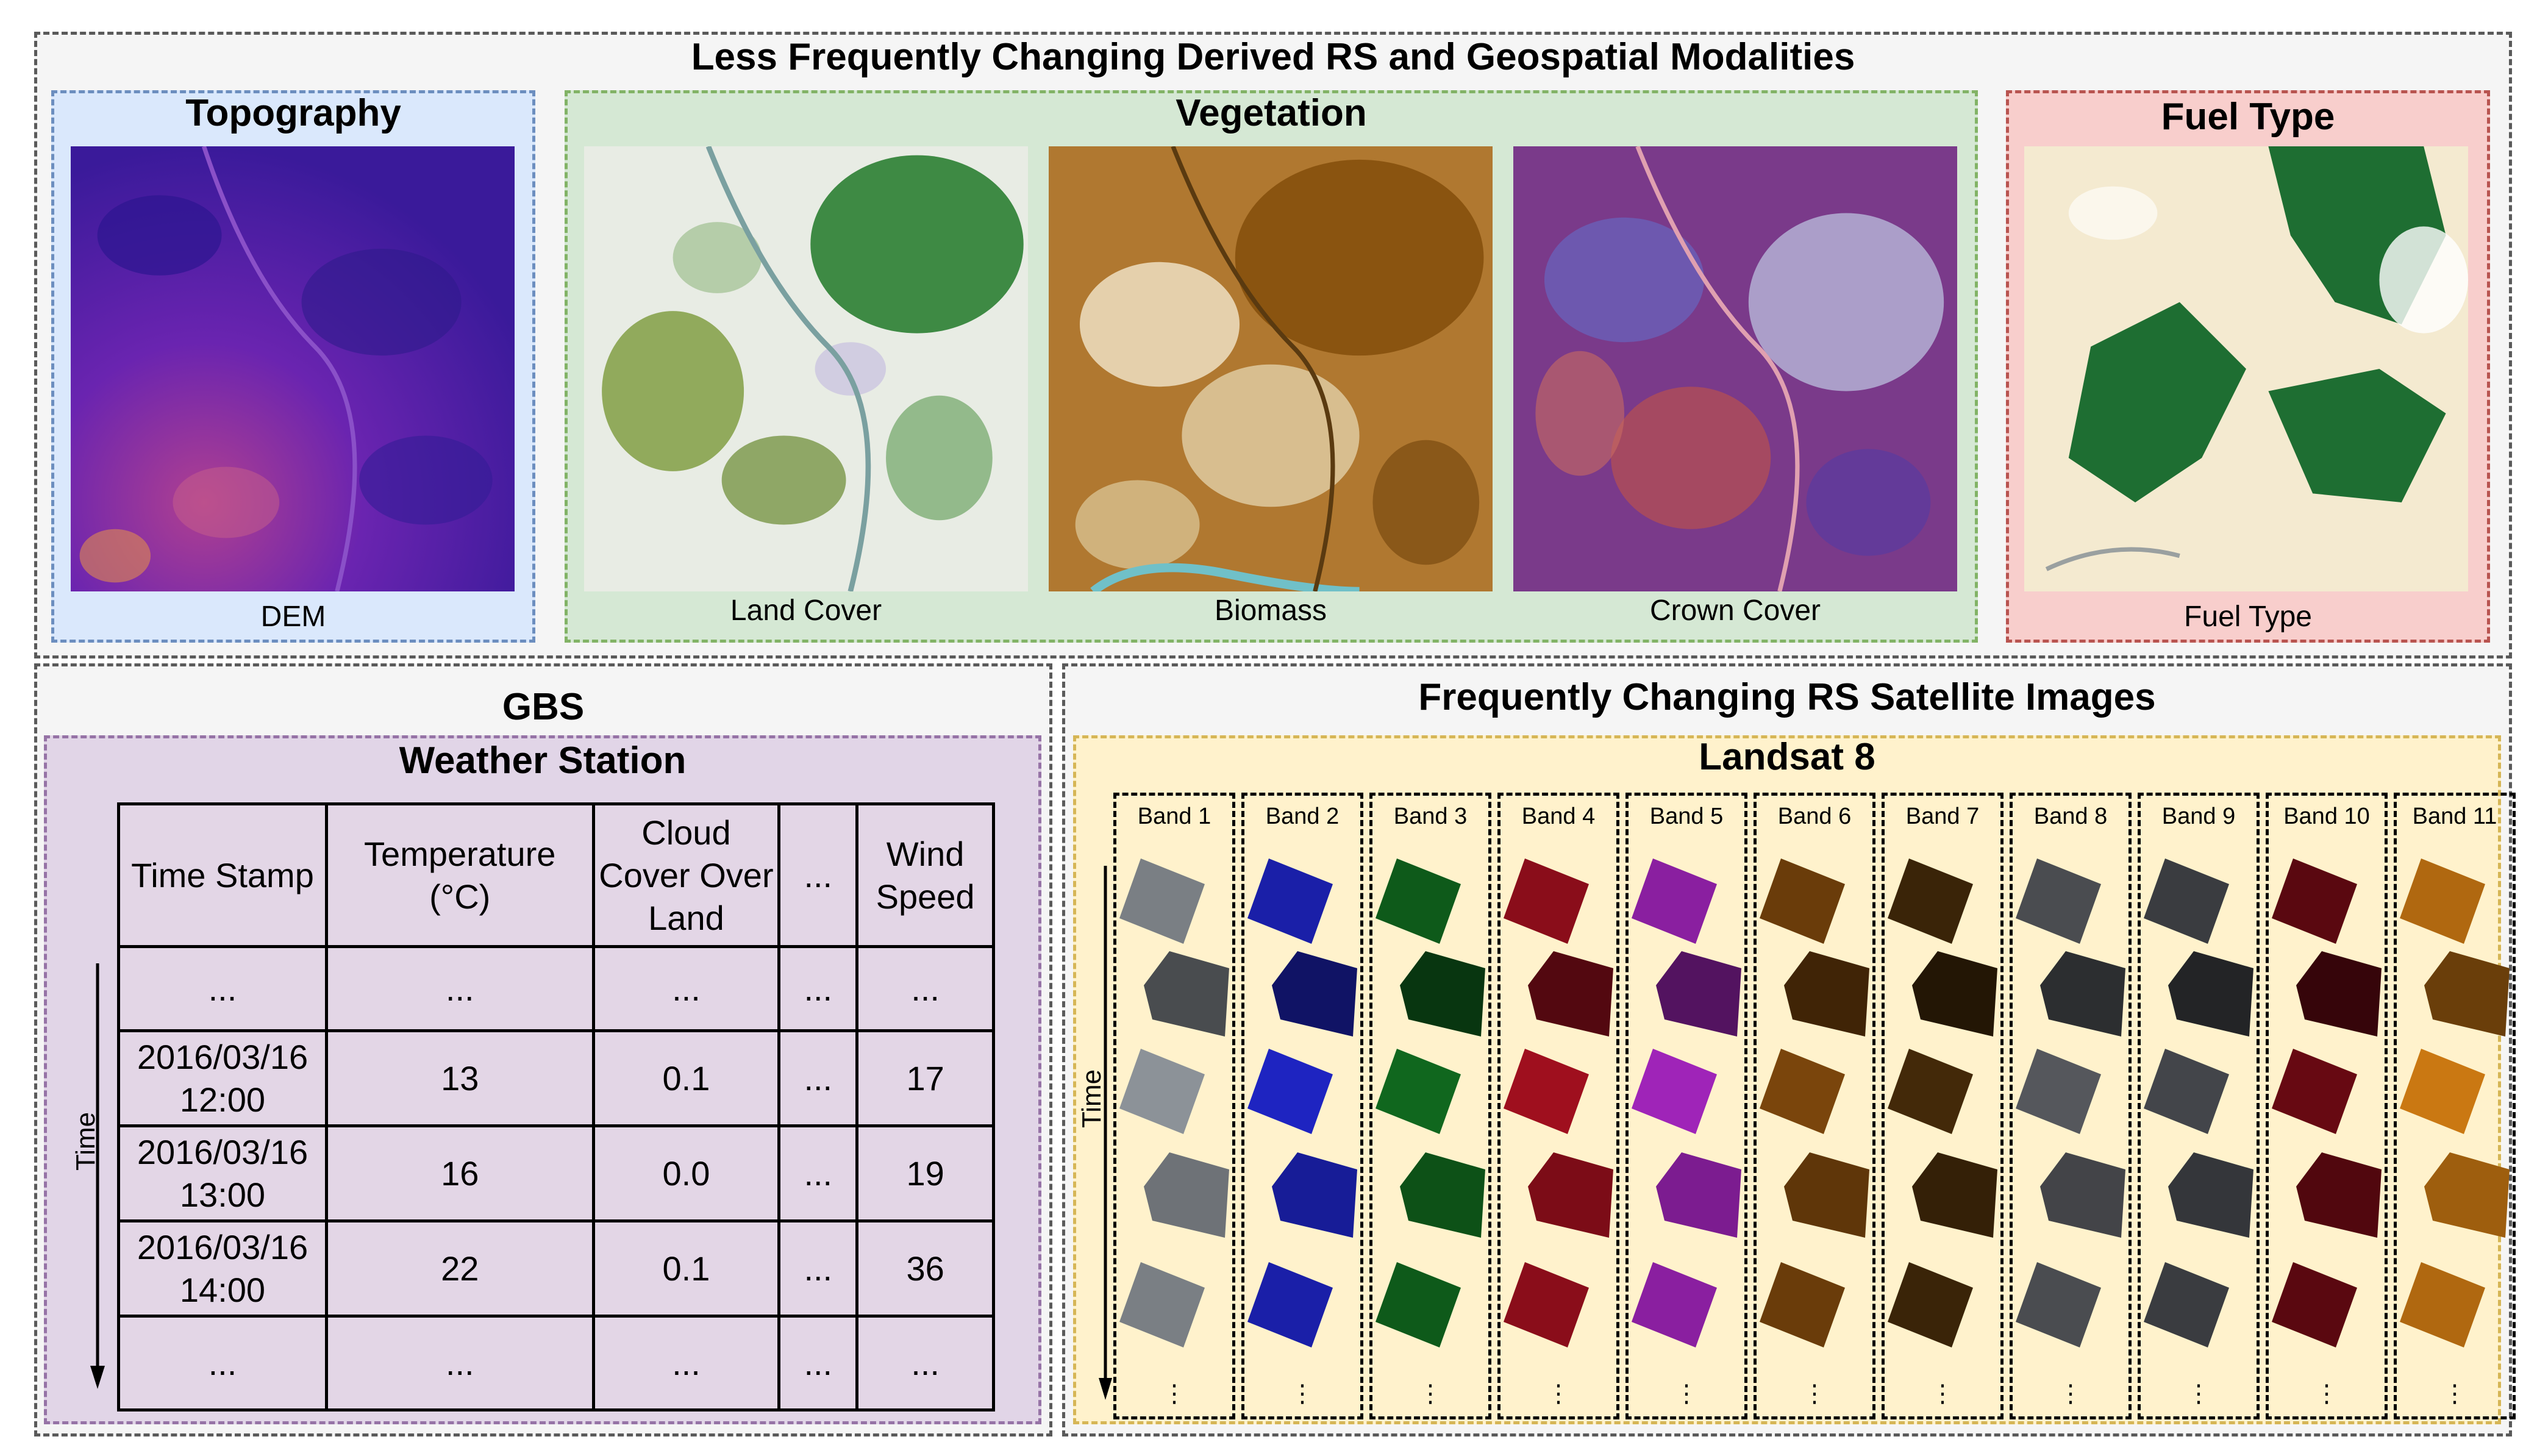 This screenshot has width=2537, height=1456. Describe the element at coordinates (2454, 816) in the screenshot. I see `band-label: Band 11` at that location.